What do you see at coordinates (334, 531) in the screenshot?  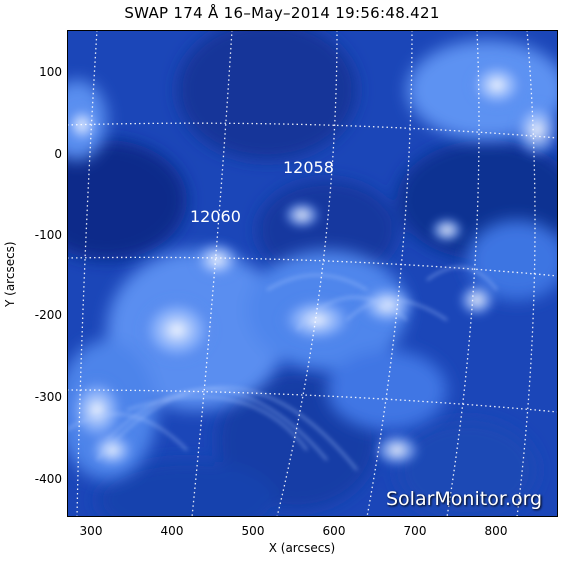 I see `x-tick-label: 600` at bounding box center [334, 531].